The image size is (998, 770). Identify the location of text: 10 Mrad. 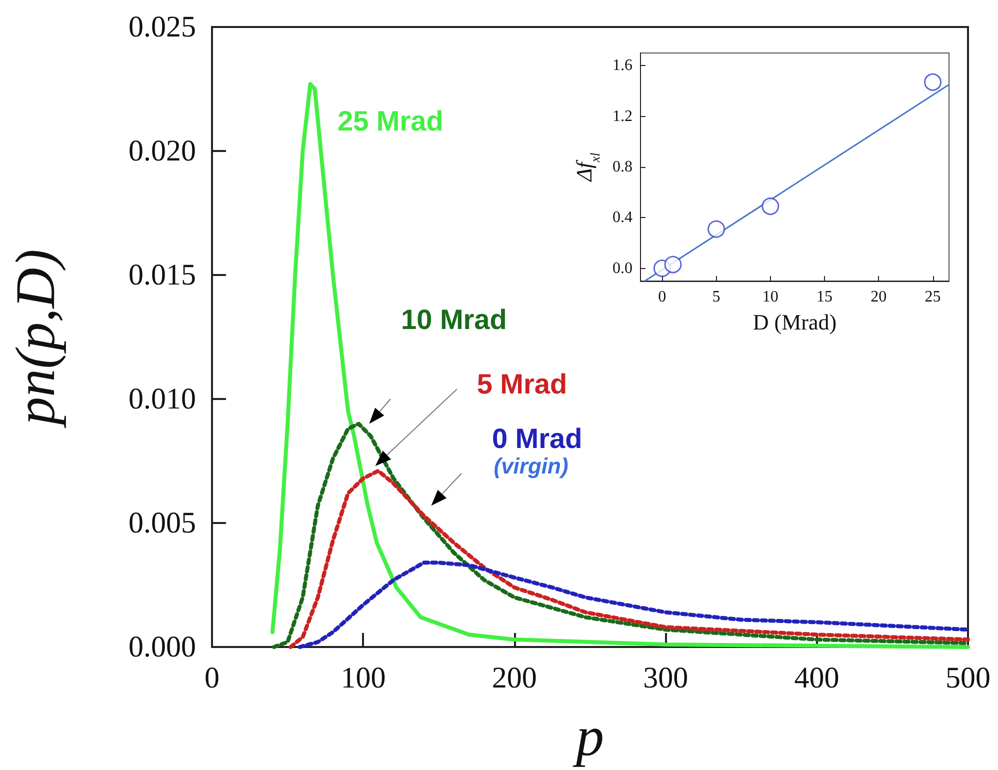
(454, 320).